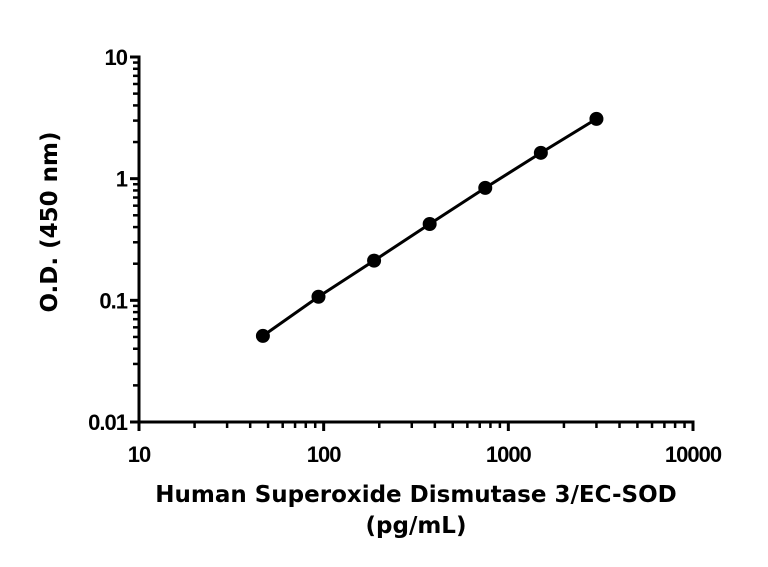  What do you see at coordinates (416, 526) in the screenshot?
I see `x-axis-title-line2: (pg/mL)` at bounding box center [416, 526].